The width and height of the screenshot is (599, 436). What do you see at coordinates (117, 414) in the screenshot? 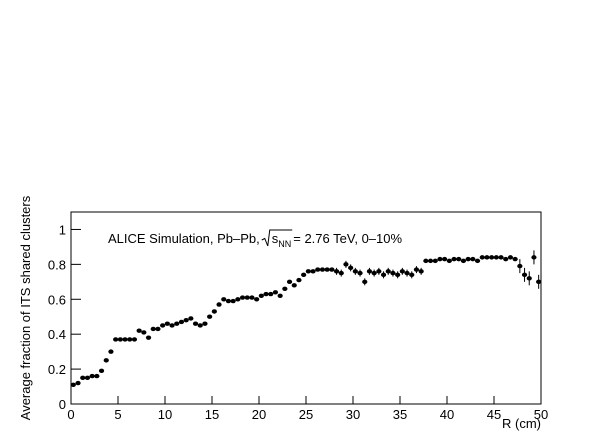
I see `x-tick-label: 5` at bounding box center [117, 414].